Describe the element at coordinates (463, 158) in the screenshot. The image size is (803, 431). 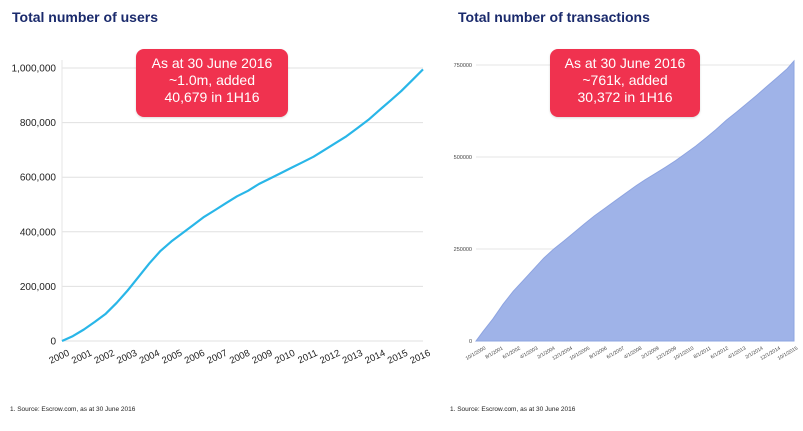
I see `y-tick-label: 500000` at that location.